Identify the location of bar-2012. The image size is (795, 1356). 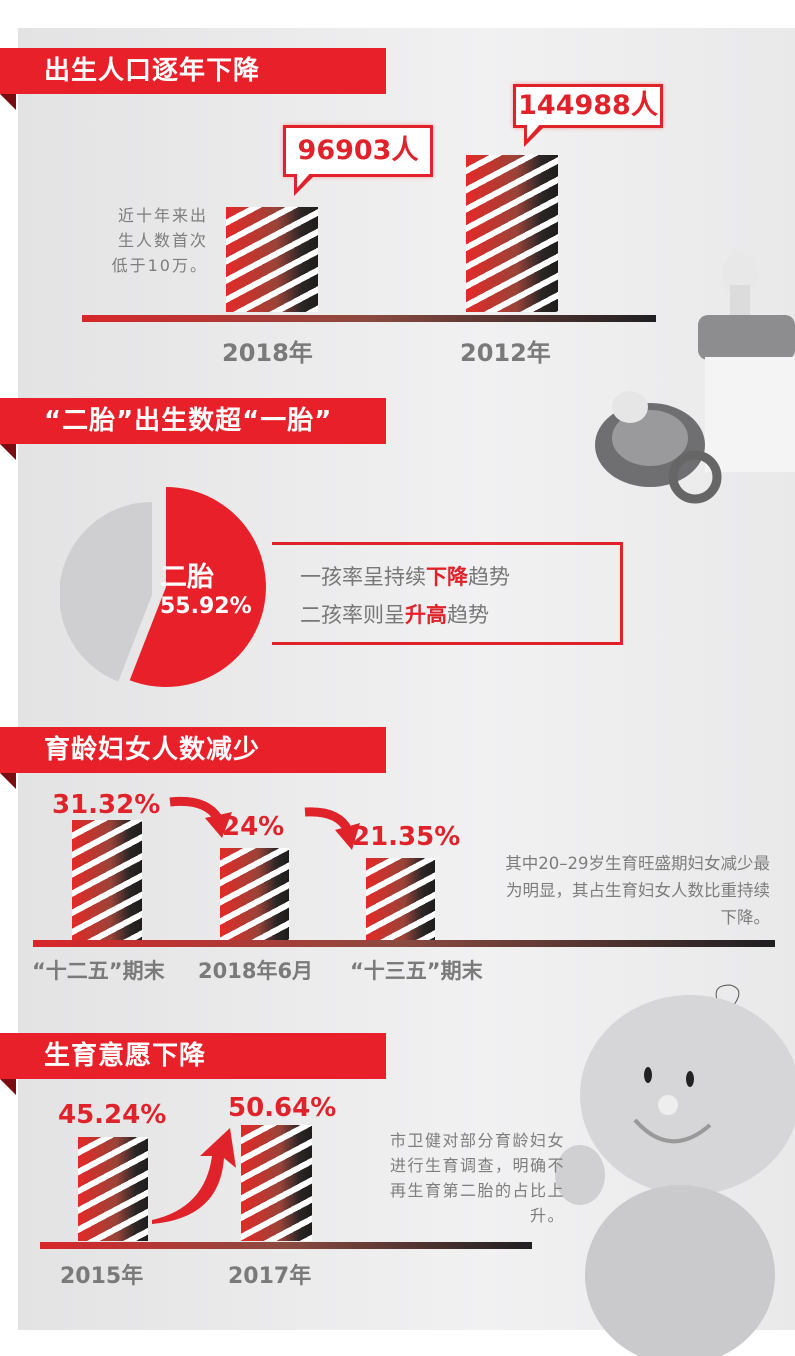
(512, 233).